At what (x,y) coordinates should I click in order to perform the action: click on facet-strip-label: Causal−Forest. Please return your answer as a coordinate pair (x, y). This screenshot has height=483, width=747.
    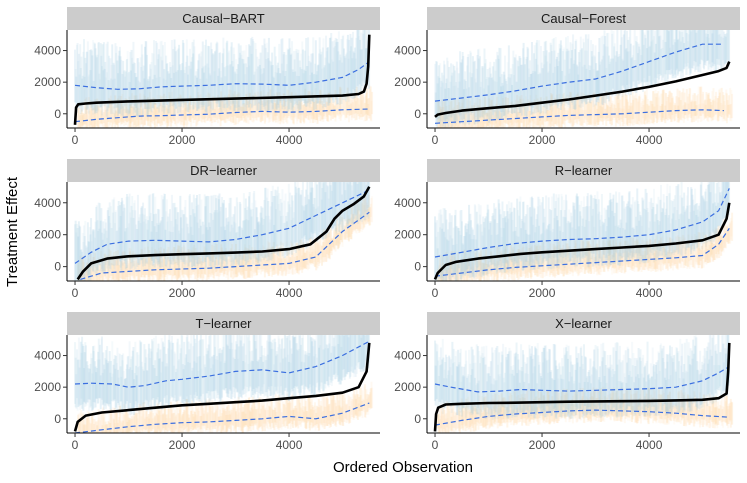
    Looking at the image, I should click on (583, 18).